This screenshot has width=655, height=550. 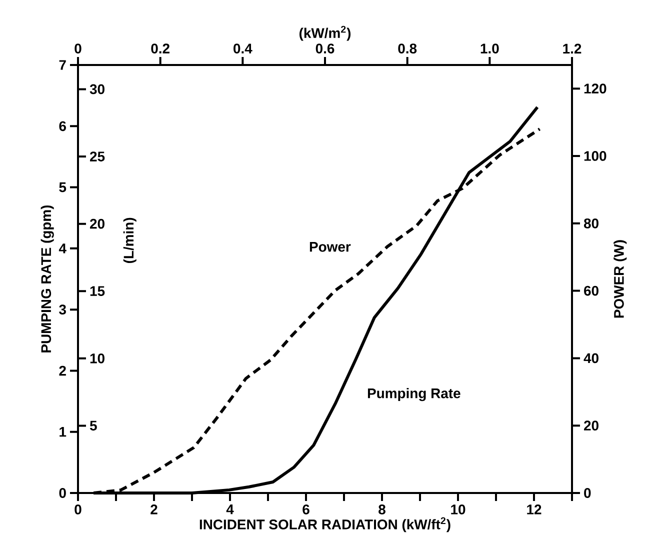 What do you see at coordinates (591, 223) in the screenshot?
I see `y2-tick-label: 80` at bounding box center [591, 223].